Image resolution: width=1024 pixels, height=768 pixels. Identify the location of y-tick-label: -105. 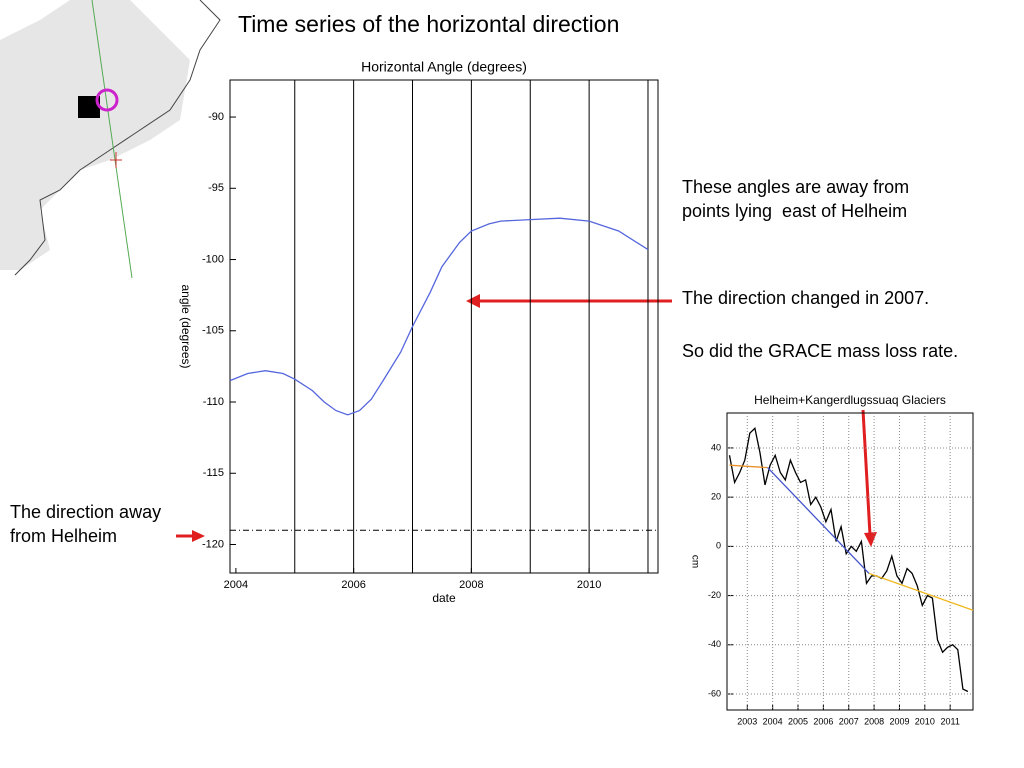
(213, 331).